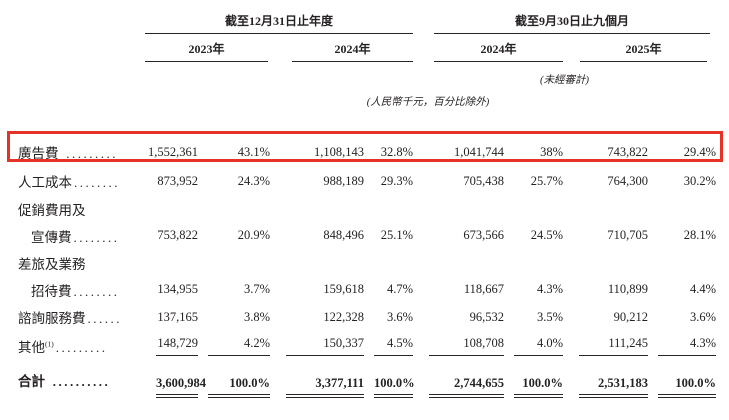 The image size is (729, 420). What do you see at coordinates (400, 289) in the screenshot?
I see `cell-value: 4.7%` at bounding box center [400, 289].